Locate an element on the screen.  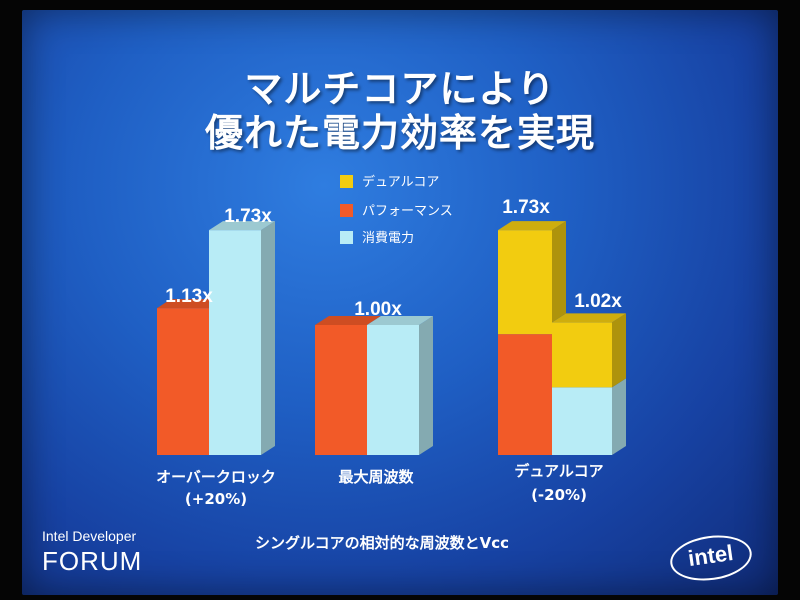
bar-overclock-power-top is located at coordinates (242, 226).